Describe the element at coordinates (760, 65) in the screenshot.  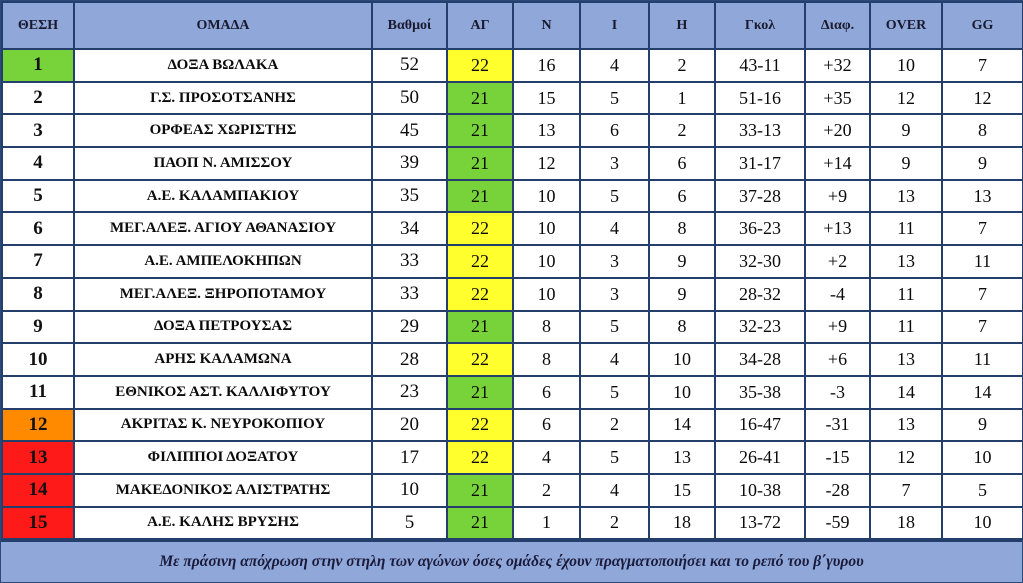
I see `cell-goals: 43-11` at that location.